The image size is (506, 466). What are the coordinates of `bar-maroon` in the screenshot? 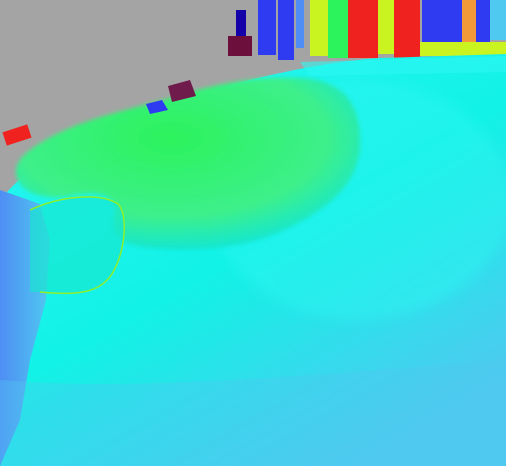 It's located at (240, 46).